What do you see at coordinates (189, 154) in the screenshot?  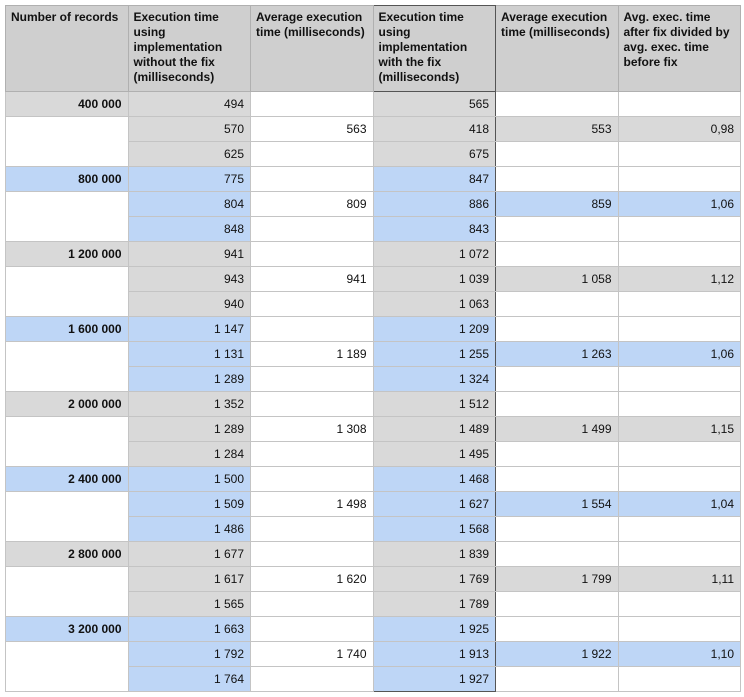 I see `time-before-cell: 625` at bounding box center [189, 154].